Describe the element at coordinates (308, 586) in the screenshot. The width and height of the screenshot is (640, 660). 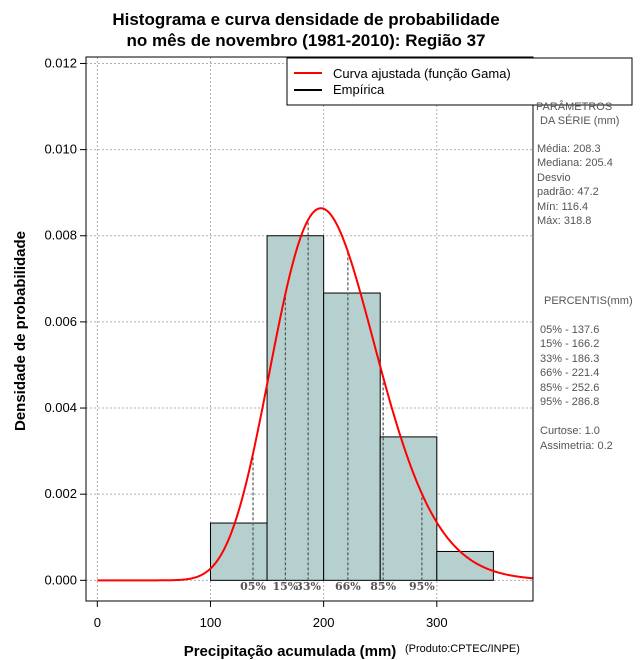
I see `percentile-label-2: 33%` at that location.